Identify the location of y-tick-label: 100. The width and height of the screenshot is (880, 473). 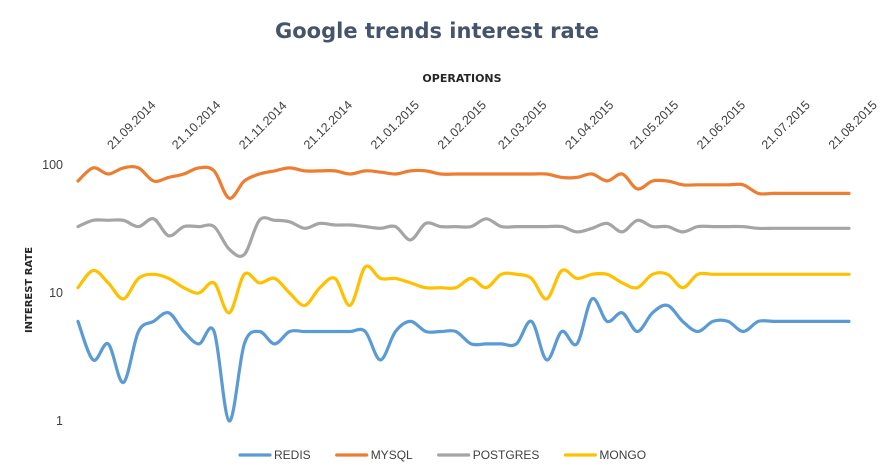
(52, 165).